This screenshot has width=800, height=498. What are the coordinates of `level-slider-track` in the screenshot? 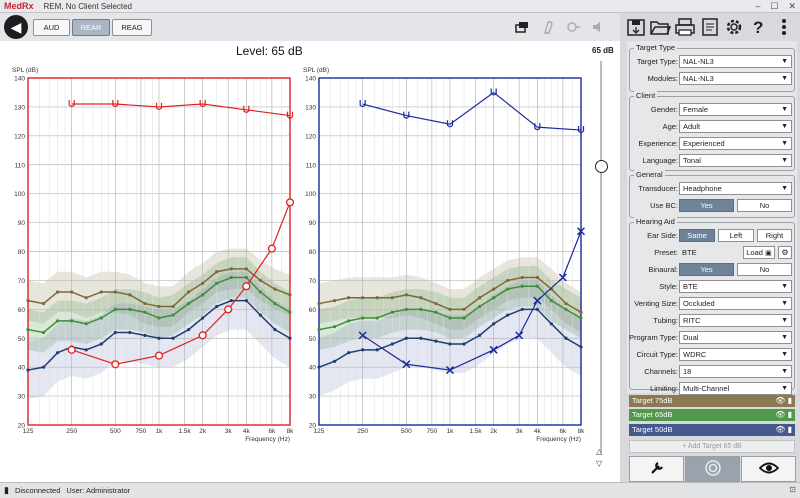 It's located at (601, 257).